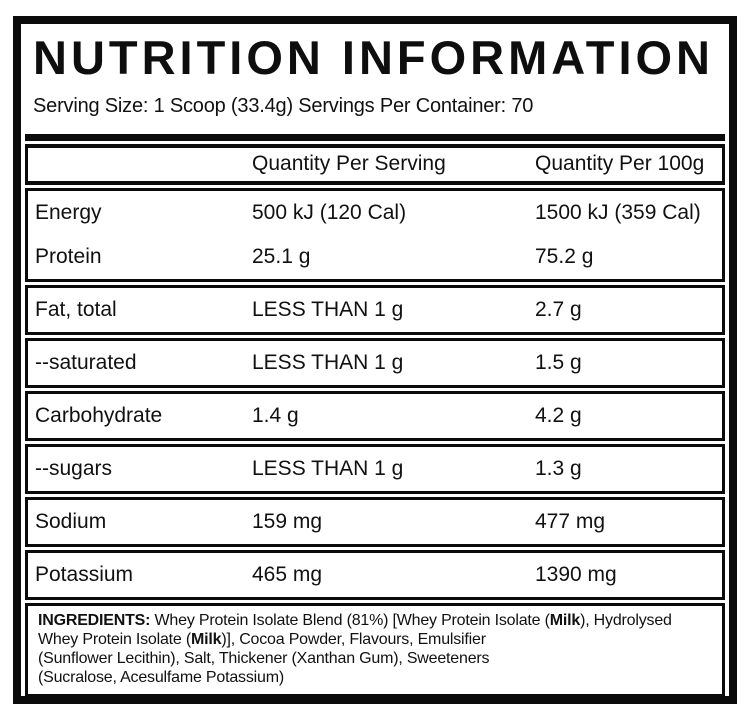 The image size is (750, 717). Describe the element at coordinates (558, 362) in the screenshot. I see `value-per-100g: 1.5 g` at that location.